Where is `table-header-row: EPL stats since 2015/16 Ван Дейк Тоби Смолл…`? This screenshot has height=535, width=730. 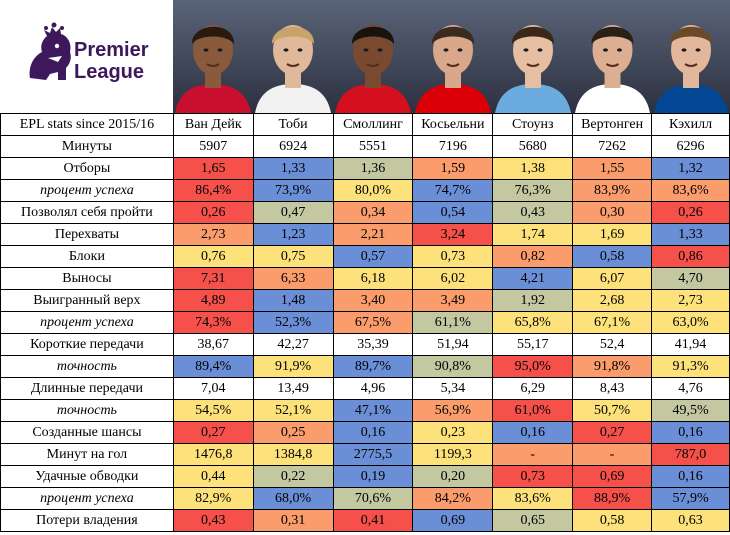 table-header-row: EPL stats since 2015/16 Ван Дейк Тоби Смолл… is located at coordinates (365, 124).